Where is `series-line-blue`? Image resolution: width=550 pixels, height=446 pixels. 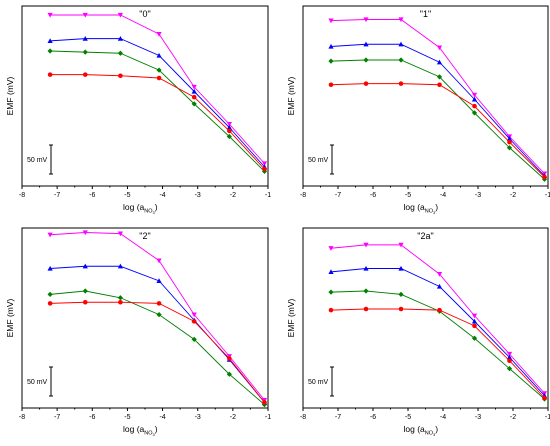
series-line-blue is located at coordinates (157, 334).